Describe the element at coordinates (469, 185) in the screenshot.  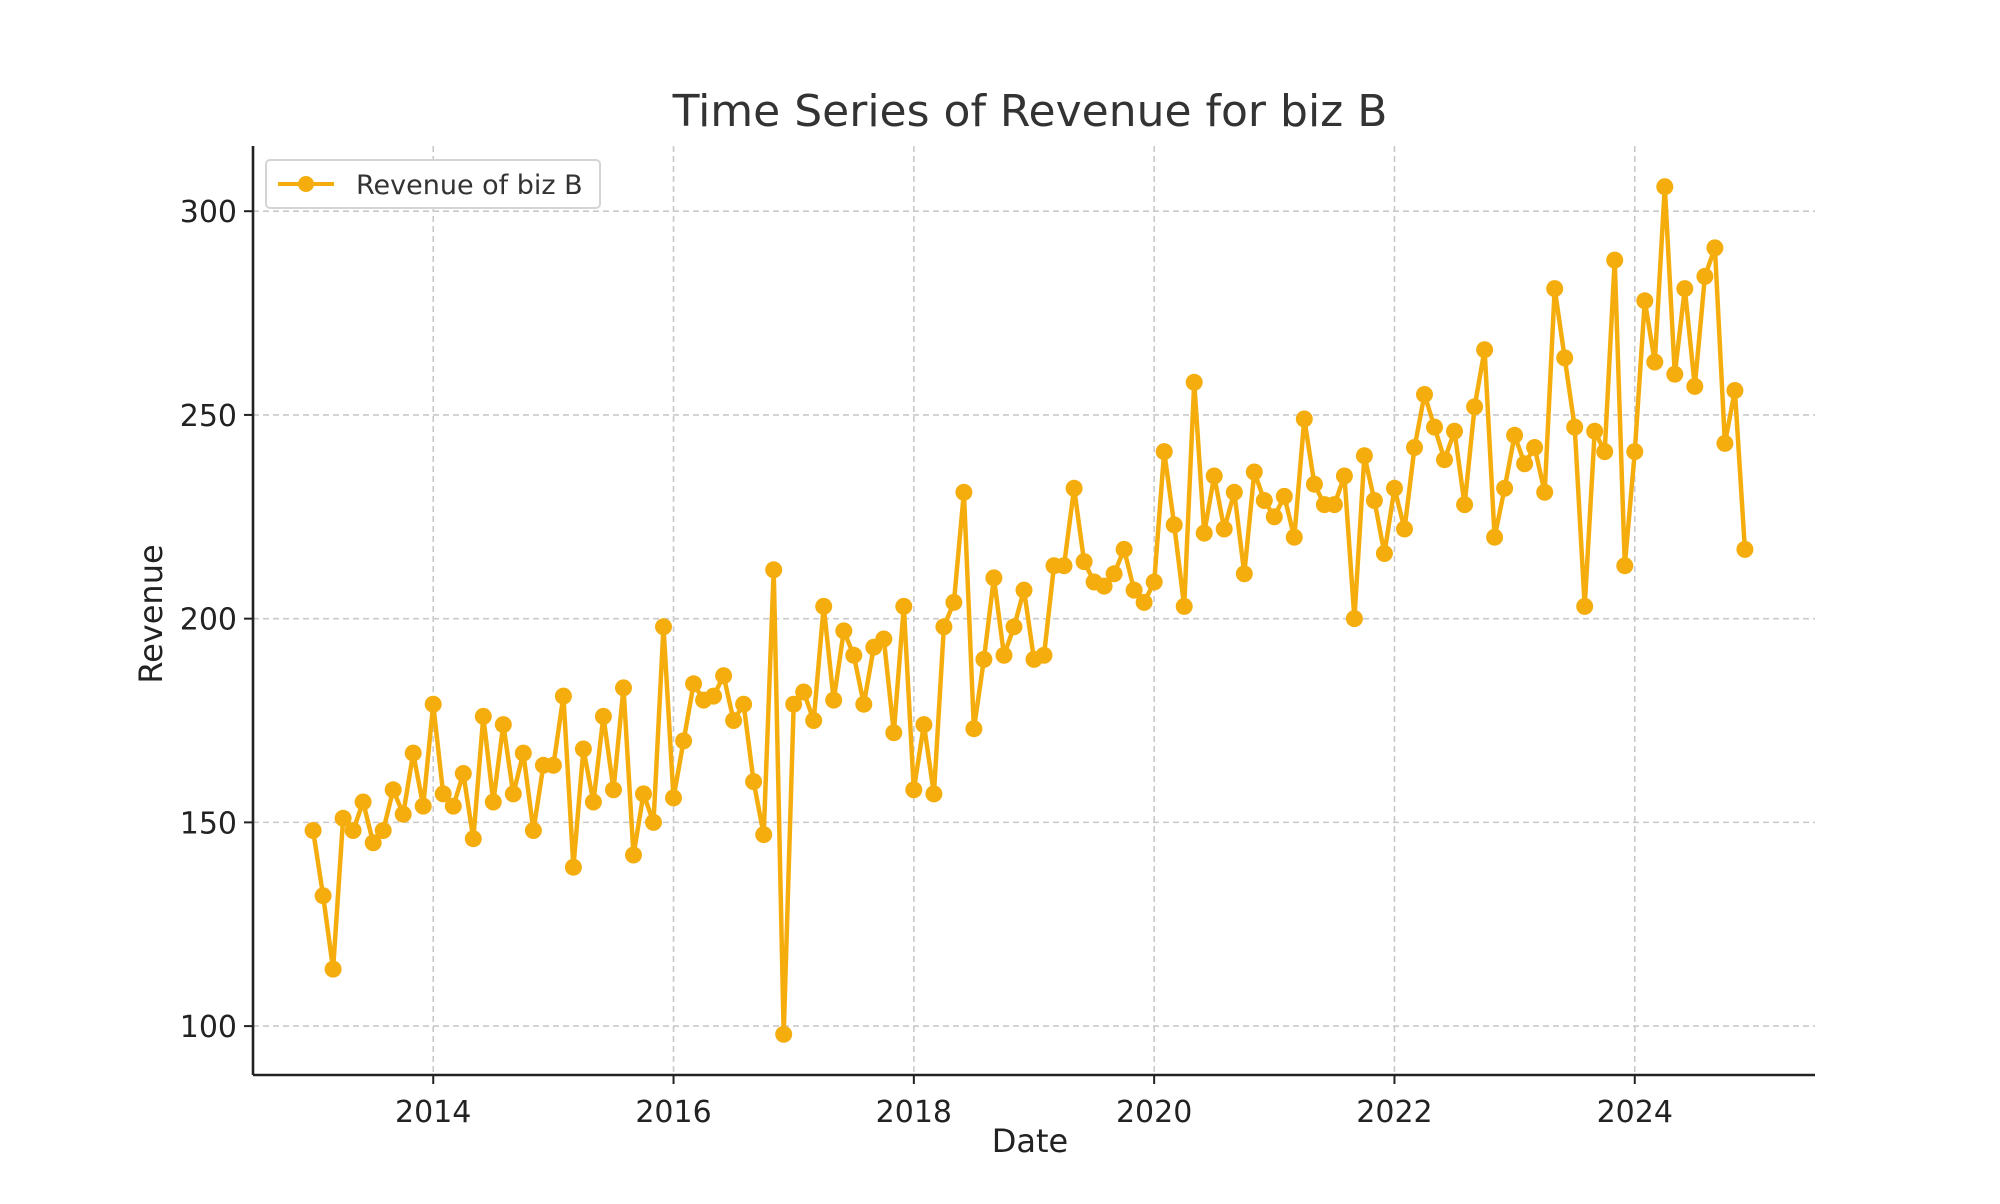
I see `legend-label: Revenue of biz B` at that location.